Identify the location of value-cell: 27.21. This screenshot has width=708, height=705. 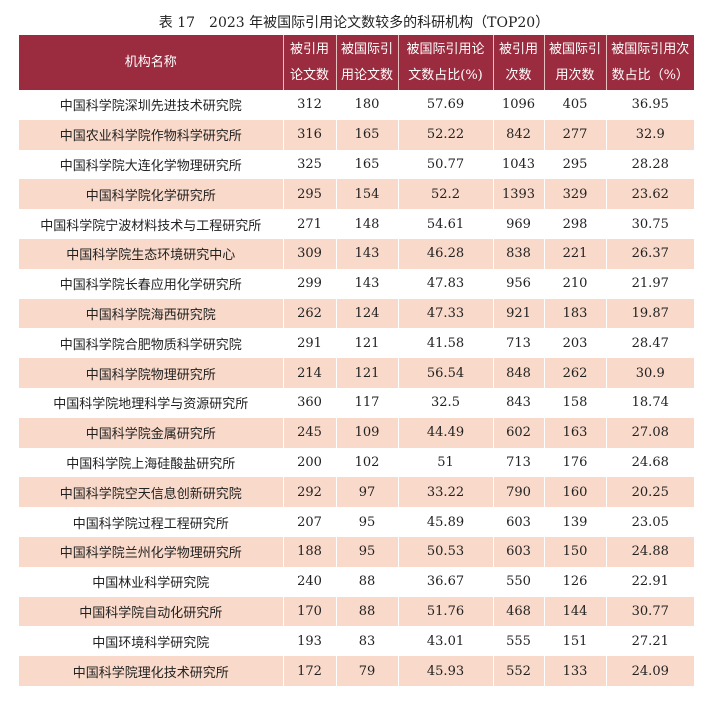
(649, 641).